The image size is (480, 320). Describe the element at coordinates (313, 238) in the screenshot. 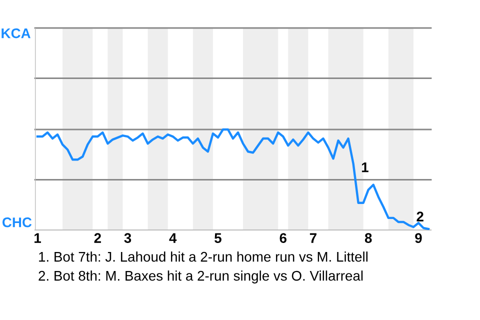

I see `x-tick-label: 7` at that location.